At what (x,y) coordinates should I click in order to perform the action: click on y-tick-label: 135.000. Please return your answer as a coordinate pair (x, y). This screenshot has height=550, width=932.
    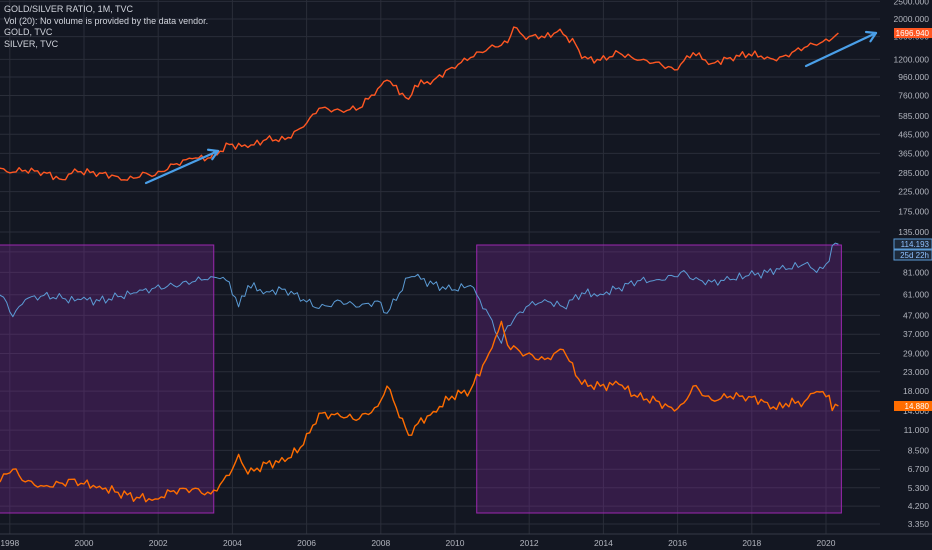
    Looking at the image, I should click on (913, 232).